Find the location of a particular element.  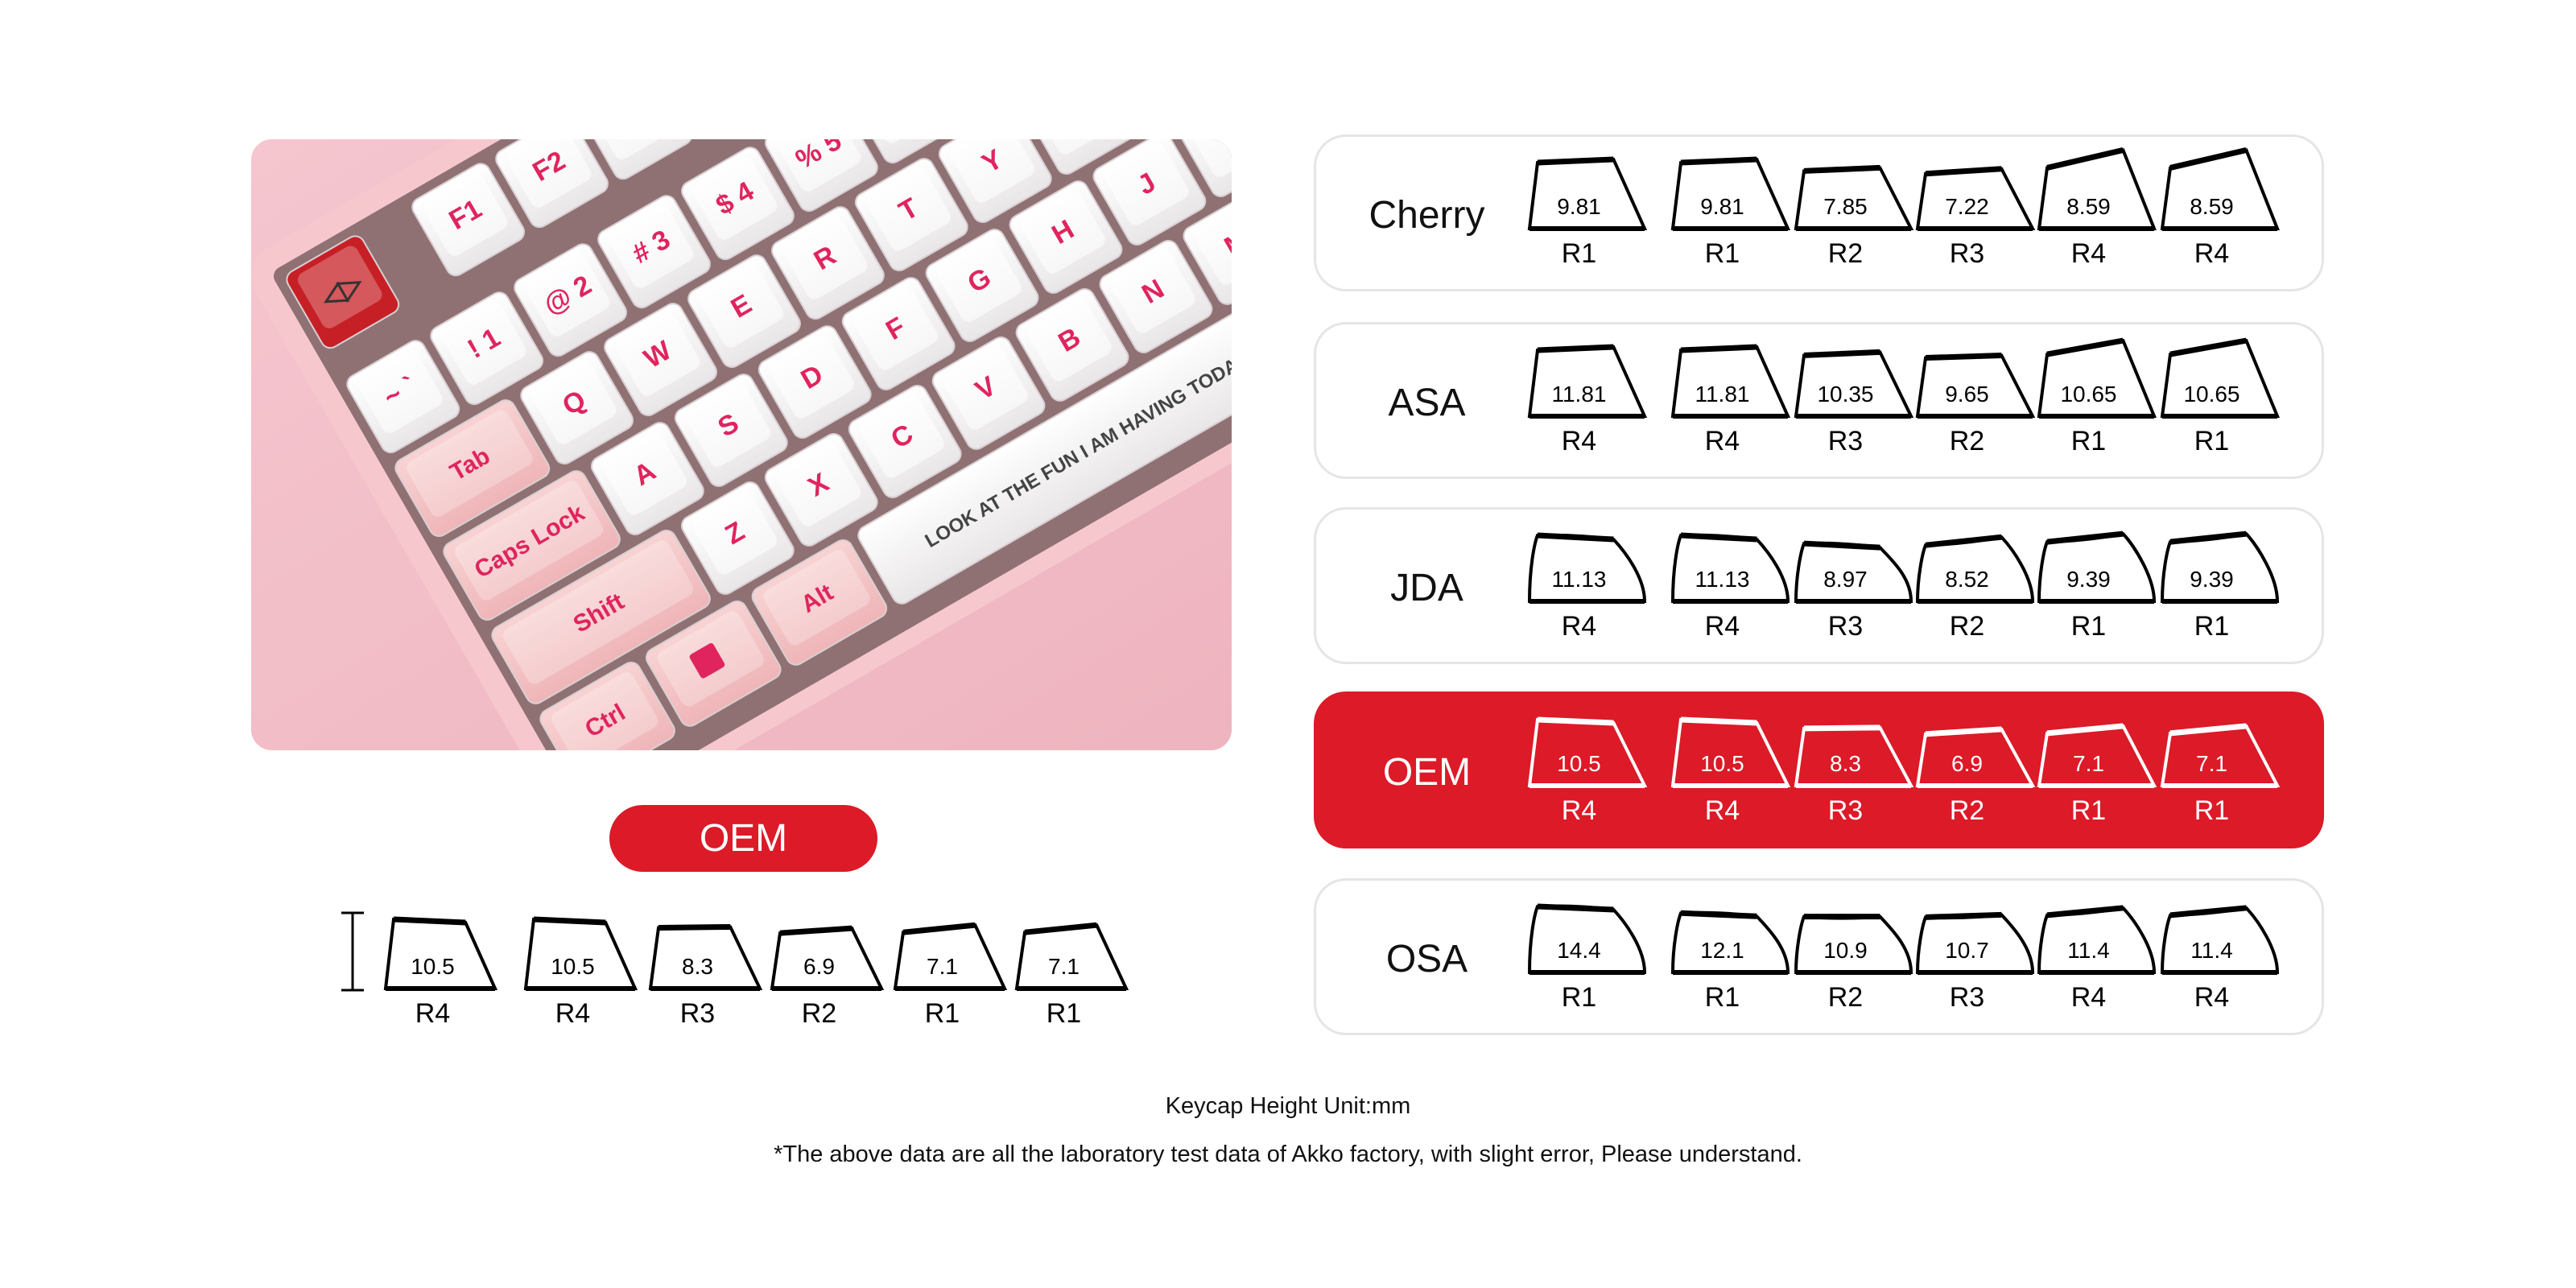

caps-lock-key: Caps Lock is located at coordinates (532, 545).